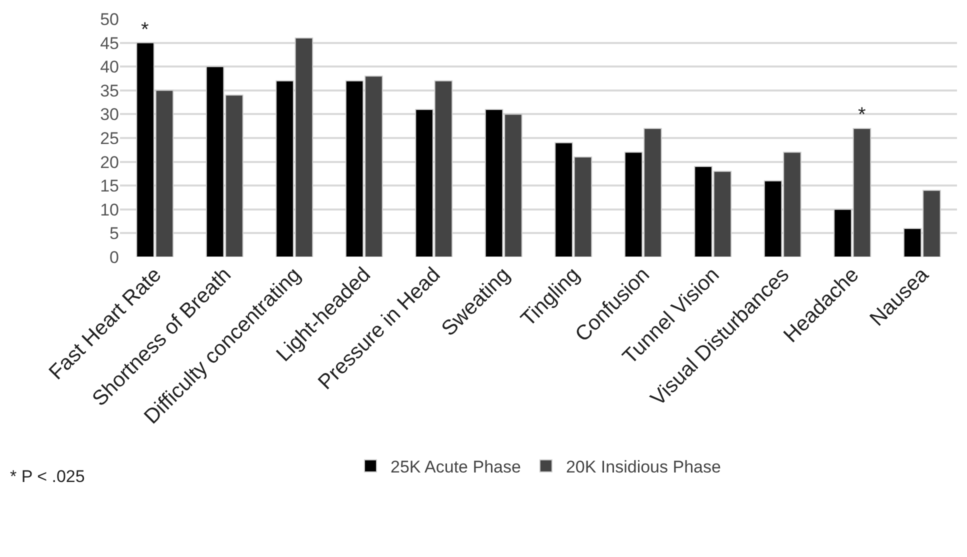 The width and height of the screenshot is (967, 557). Describe the element at coordinates (114, 234) in the screenshot. I see `y-tick-label: 5` at that location.